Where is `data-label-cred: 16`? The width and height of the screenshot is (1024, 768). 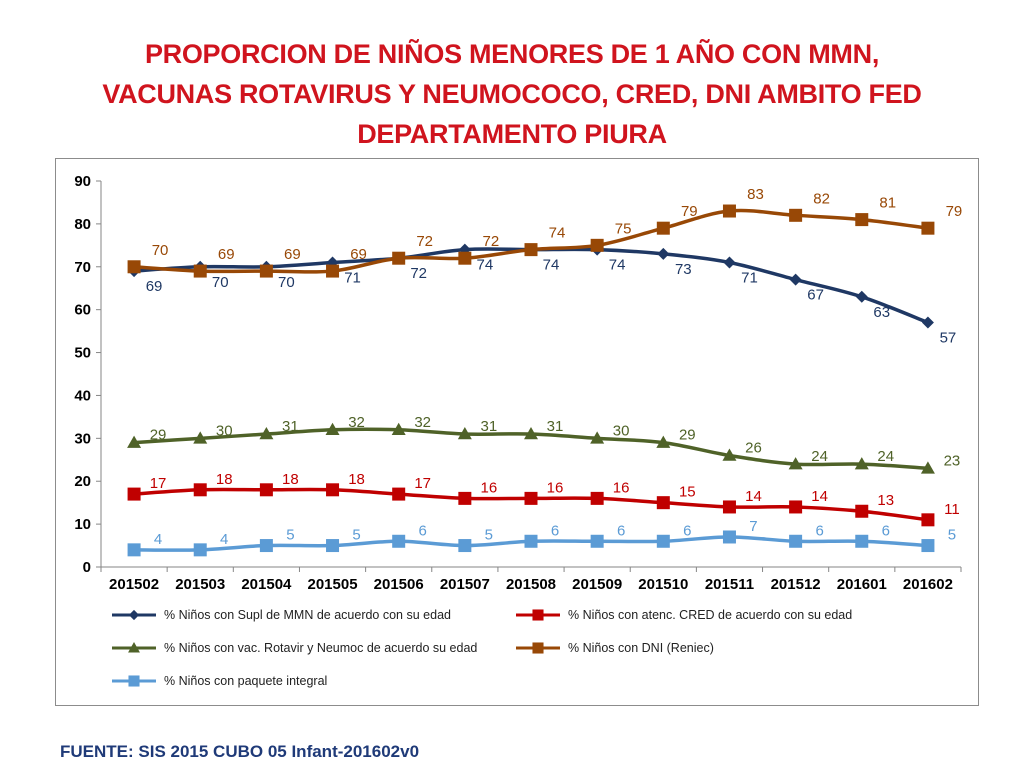
data-label-cred: 16 is located at coordinates (555, 487).